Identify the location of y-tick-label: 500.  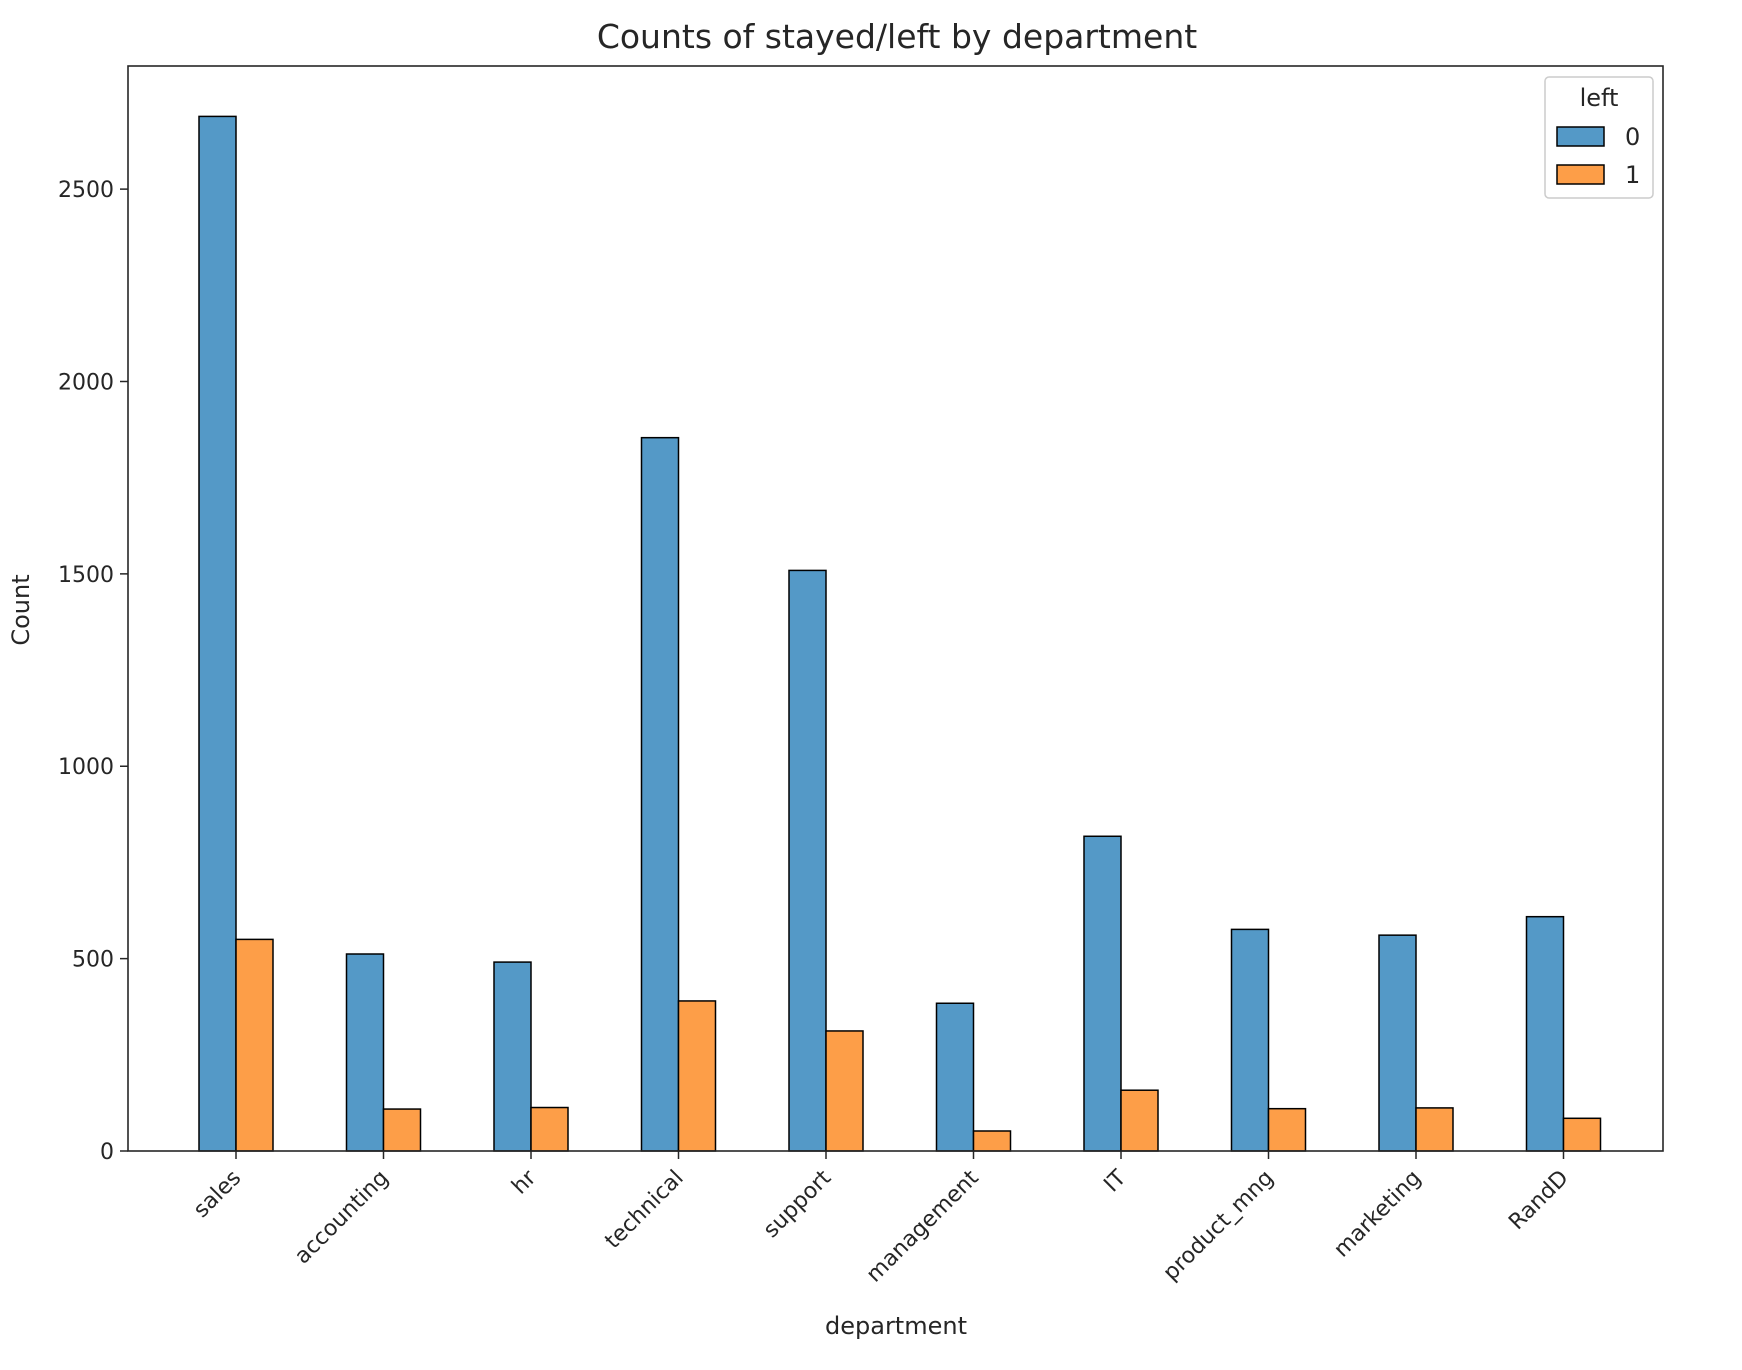
(93, 960).